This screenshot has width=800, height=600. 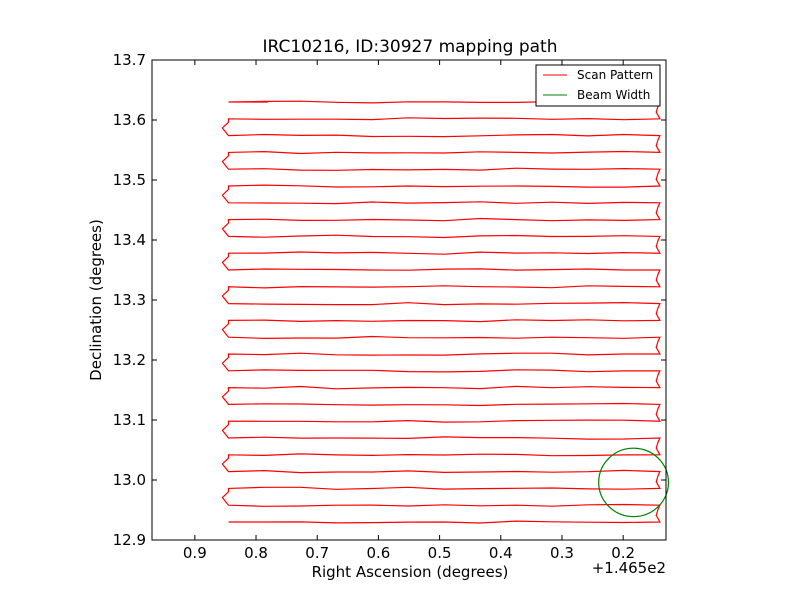 I want to click on legend-box, so click(x=598, y=85).